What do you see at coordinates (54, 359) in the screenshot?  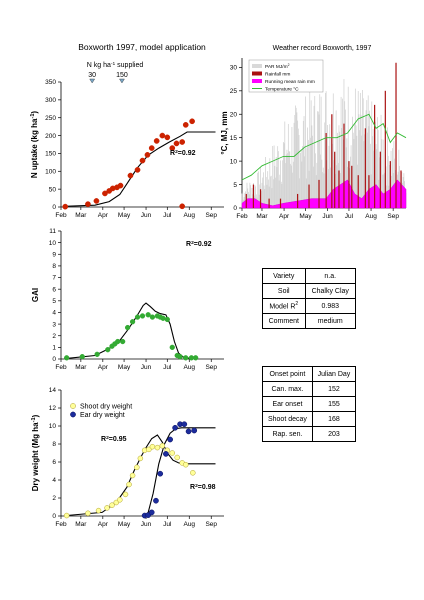 I see `y-tick-label: 0` at bounding box center [54, 359].